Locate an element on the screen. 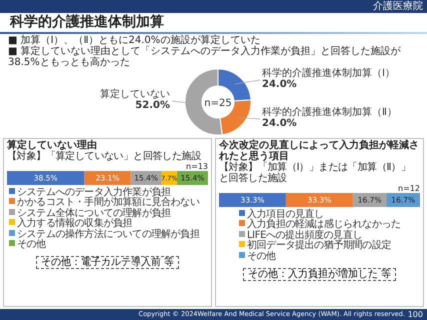 The image size is (427, 320). legend-label: LIFEへの提出頻度の見直し is located at coordinates (304, 235).